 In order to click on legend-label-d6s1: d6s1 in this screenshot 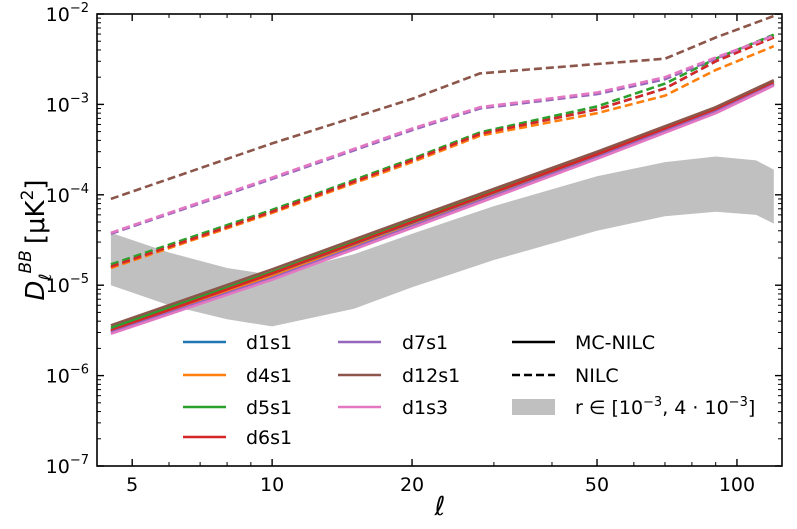, I will do `click(269, 438)`.